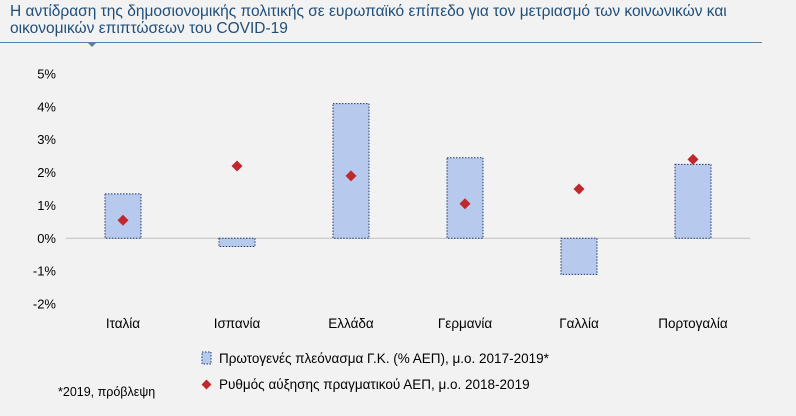 The width and height of the screenshot is (796, 416). I want to click on legend-swatch-marker, so click(206, 384).